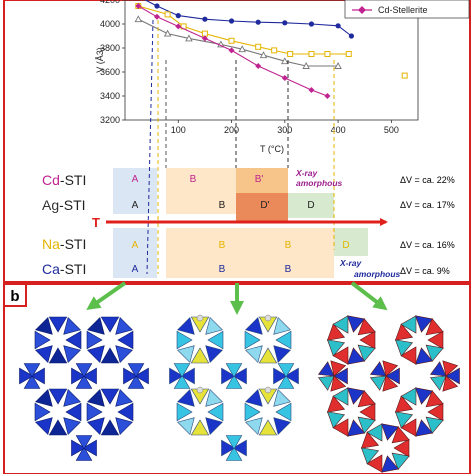 This screenshot has width=474, height=474. What do you see at coordinates (262, 208) in the screenshot?
I see `phase-block-dprime-ag` at bounding box center [262, 208].